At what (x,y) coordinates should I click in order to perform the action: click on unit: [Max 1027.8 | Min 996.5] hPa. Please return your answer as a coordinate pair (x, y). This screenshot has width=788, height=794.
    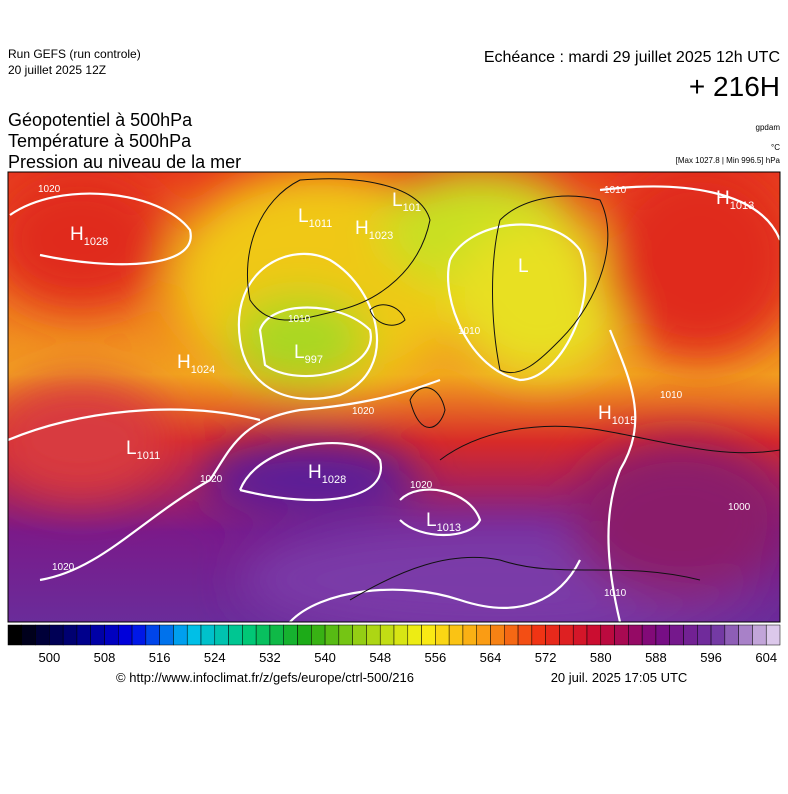
    Looking at the image, I should click on (728, 160).